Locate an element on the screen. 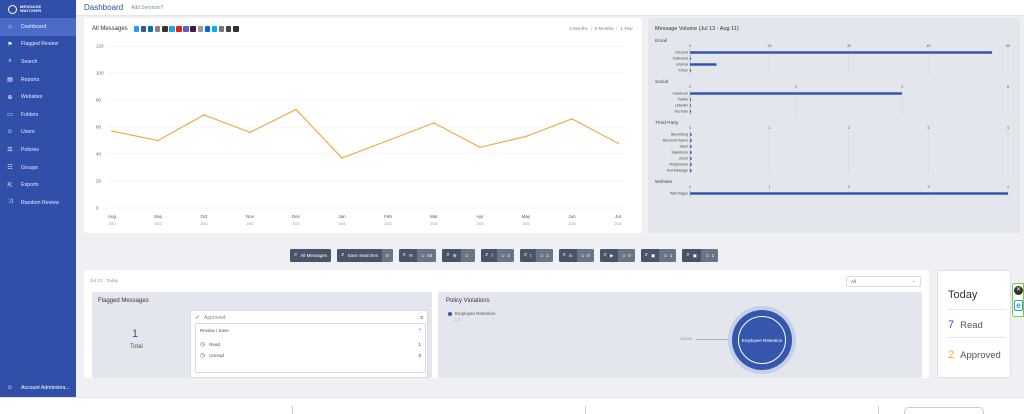  filter-chat-button: ⌕ ▣ ☺ 1 is located at coordinates (700, 255).